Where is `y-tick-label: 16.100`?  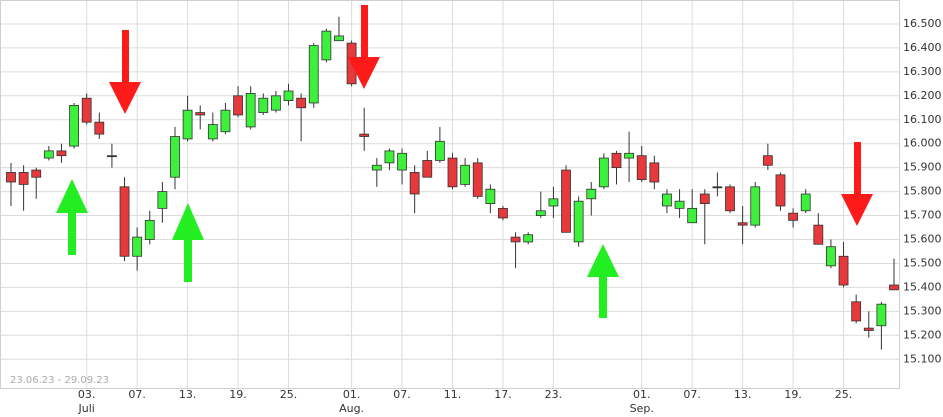 y-tick-label: 16.100 is located at coordinates (922, 119).